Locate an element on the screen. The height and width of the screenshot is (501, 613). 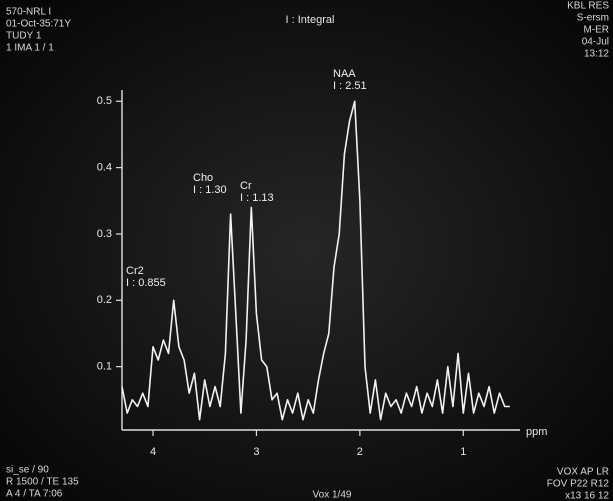
header-right-line: M-ER is located at coordinates (596, 30).